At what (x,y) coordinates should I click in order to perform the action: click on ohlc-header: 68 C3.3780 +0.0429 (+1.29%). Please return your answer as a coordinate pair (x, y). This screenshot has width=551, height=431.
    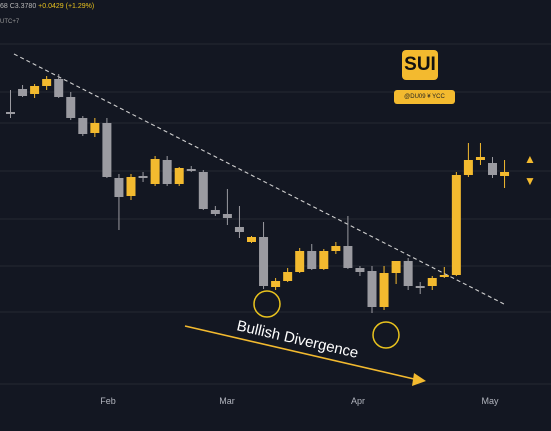
    Looking at the image, I should click on (47, 6).